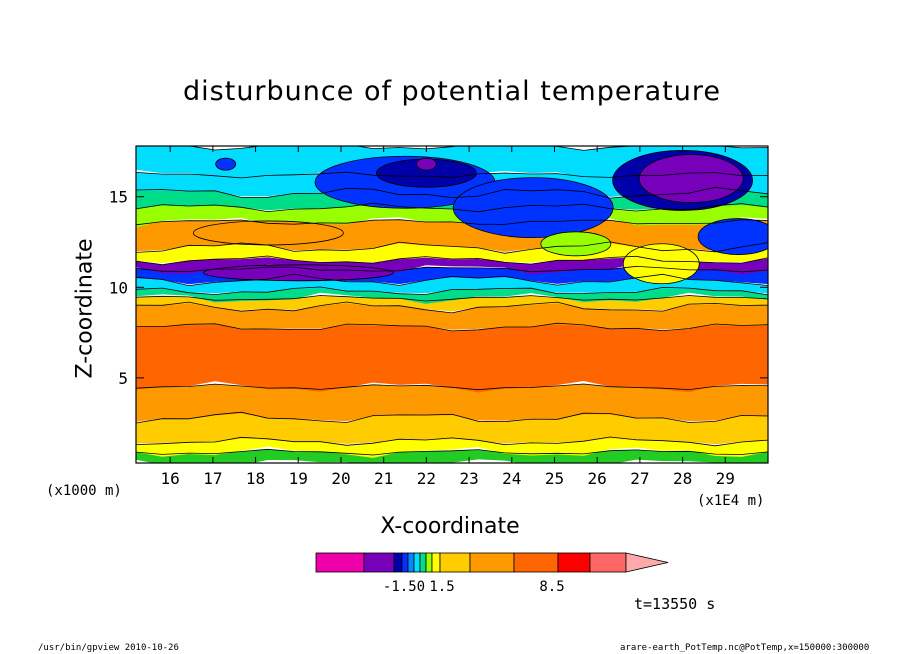  I want to click on x-tick-label: 28, so click(682, 478).